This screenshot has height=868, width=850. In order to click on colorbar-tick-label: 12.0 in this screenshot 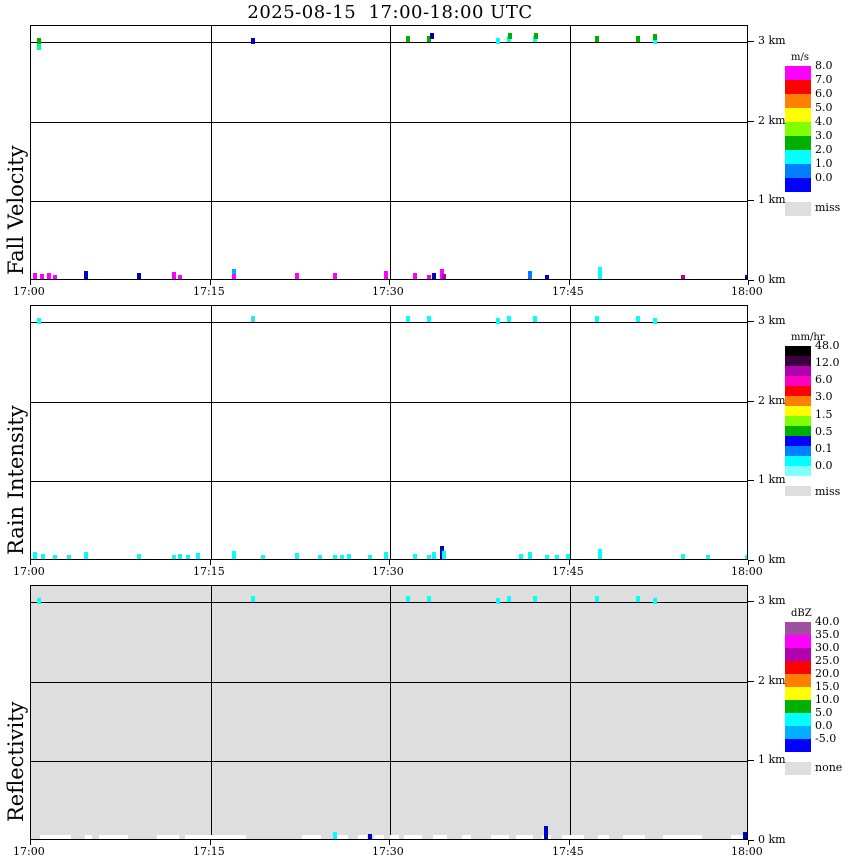, I will do `click(827, 362)`.